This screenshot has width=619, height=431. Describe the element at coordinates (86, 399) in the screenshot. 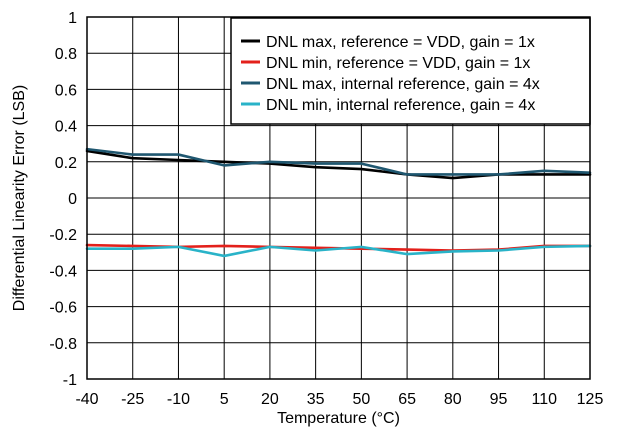

I see `x-tick-label: -40` at that location.